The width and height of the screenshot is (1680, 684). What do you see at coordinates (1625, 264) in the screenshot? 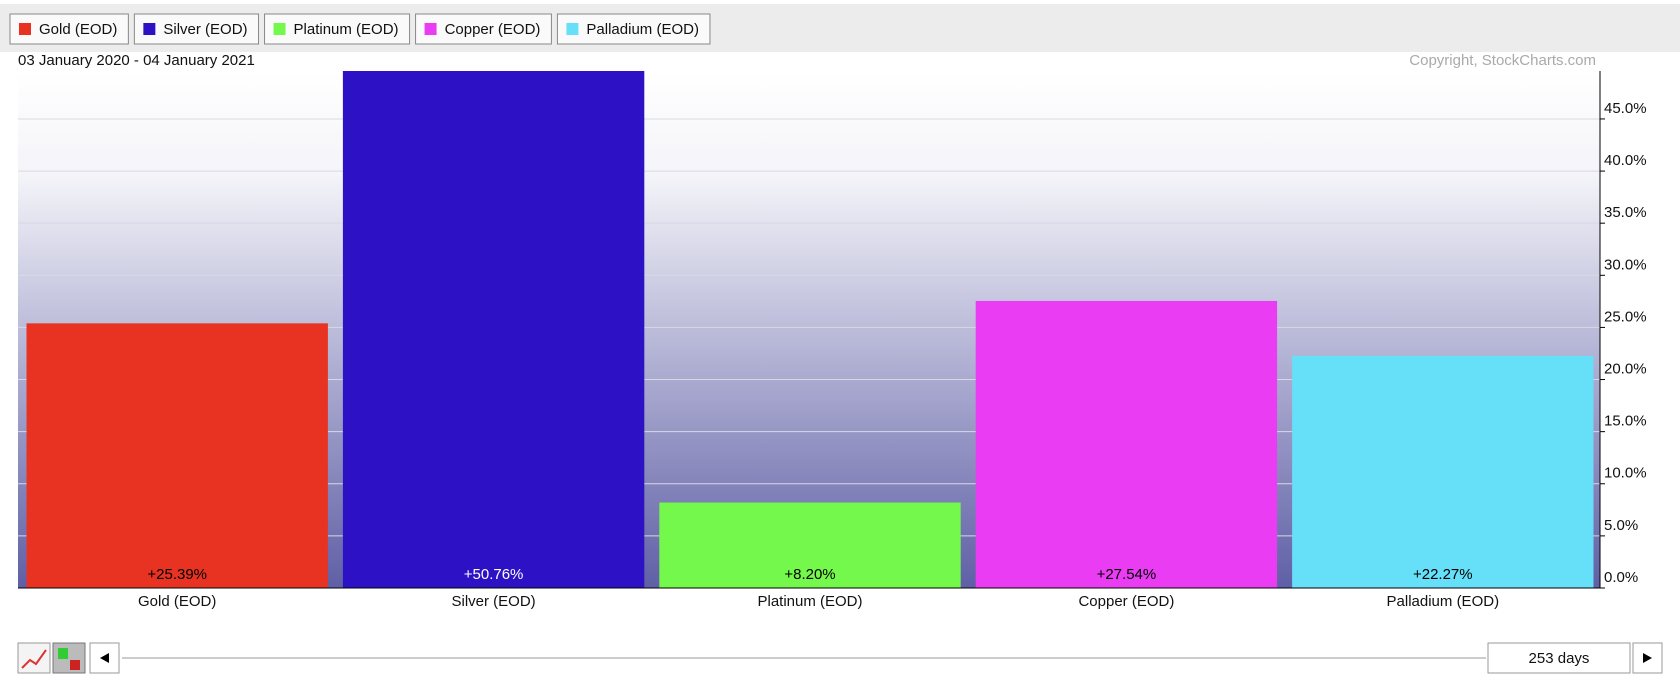
I see `y-tick-label: 30.0%` at bounding box center [1625, 264].